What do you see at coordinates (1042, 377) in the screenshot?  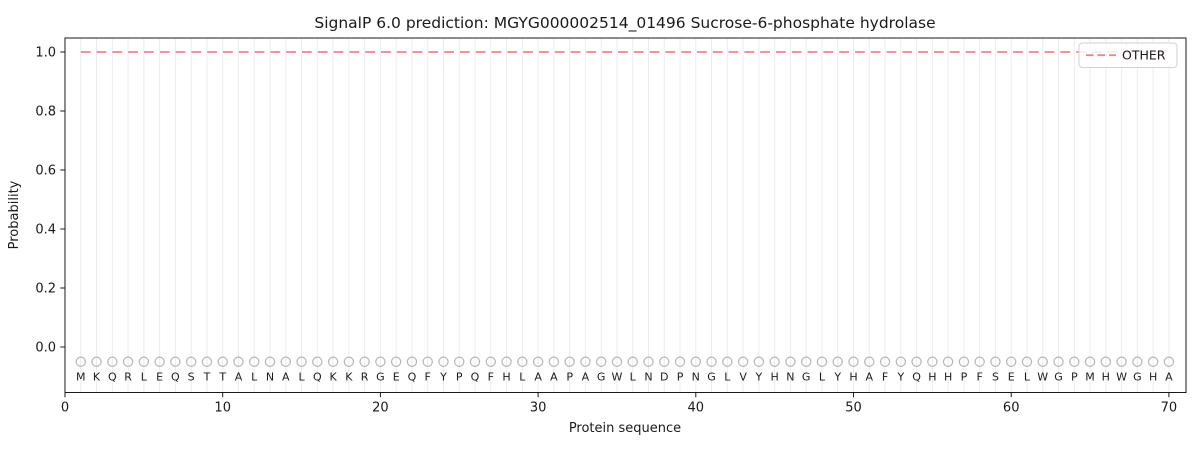 I see `residue-letter: W` at bounding box center [1042, 377].